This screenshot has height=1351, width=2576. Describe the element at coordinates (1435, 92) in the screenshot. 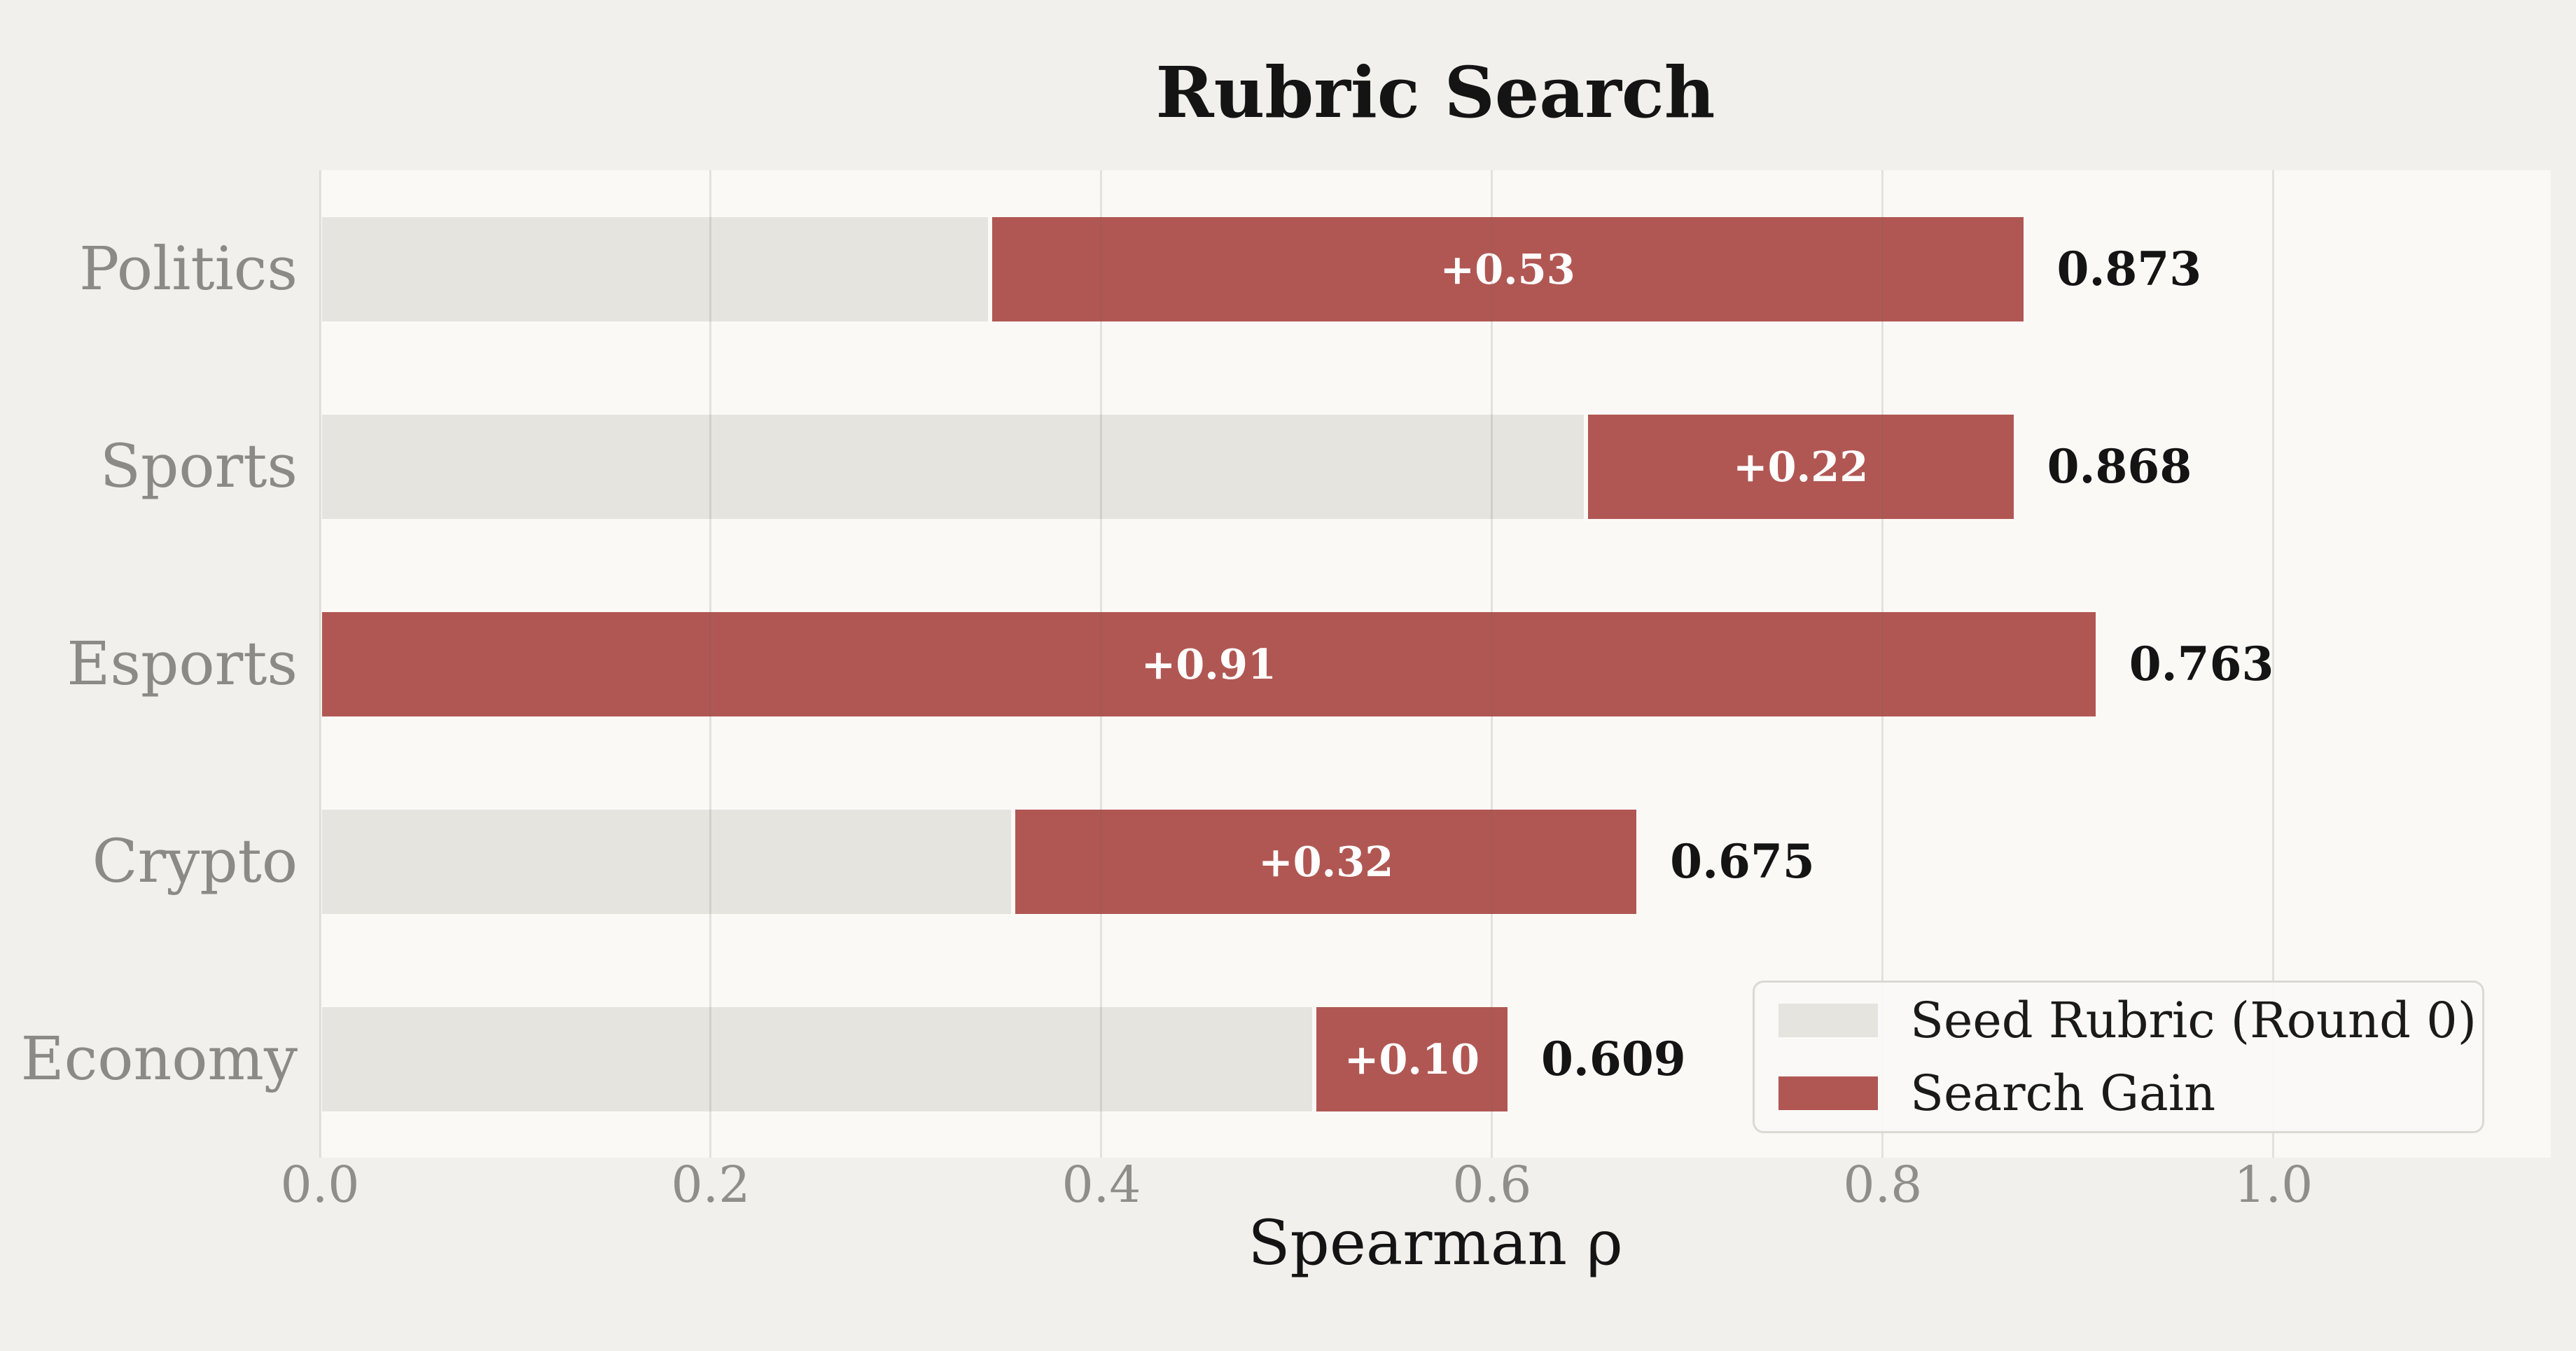

I see `chart-title: Rubric Search` at that location.